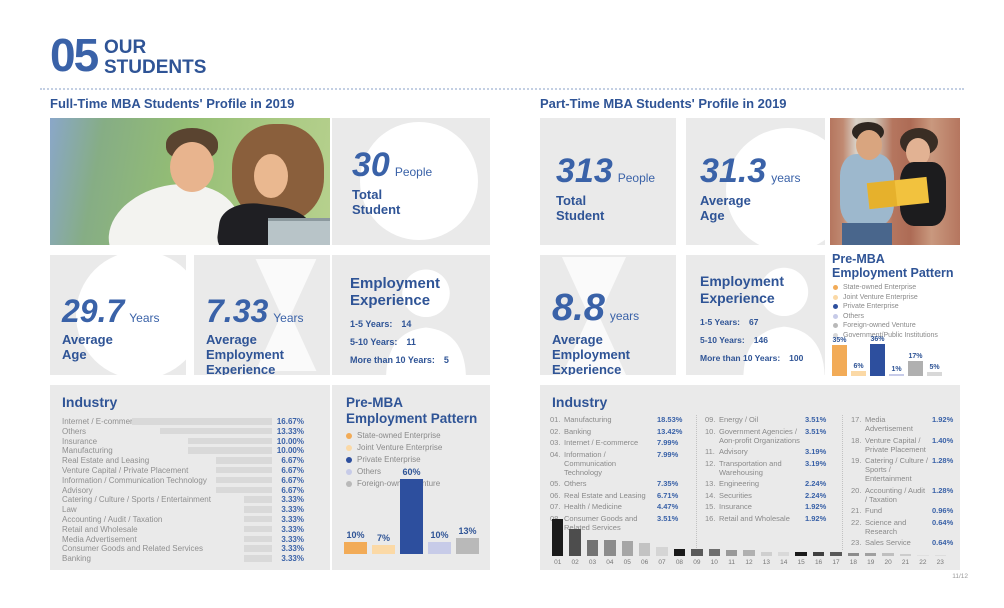 This screenshot has width=1004, height=608. What do you see at coordinates (192, 167) in the screenshot?
I see `photo-figure-face` at bounding box center [192, 167].